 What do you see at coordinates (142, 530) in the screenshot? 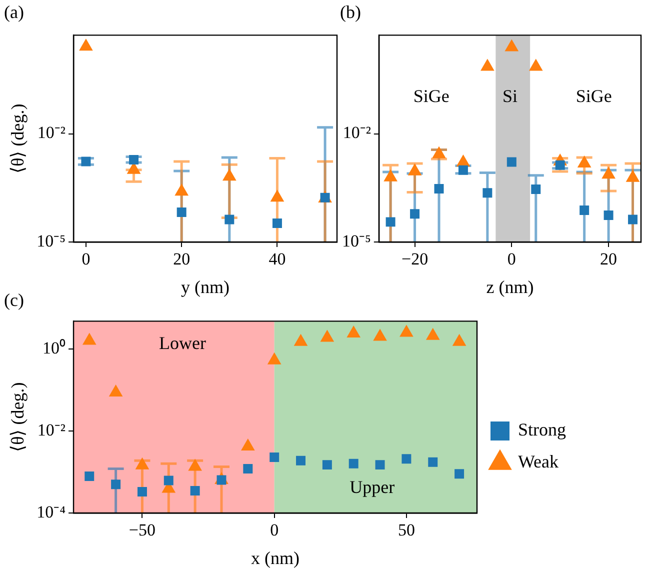
I see `x-tick-label: −50` at bounding box center [142, 530].